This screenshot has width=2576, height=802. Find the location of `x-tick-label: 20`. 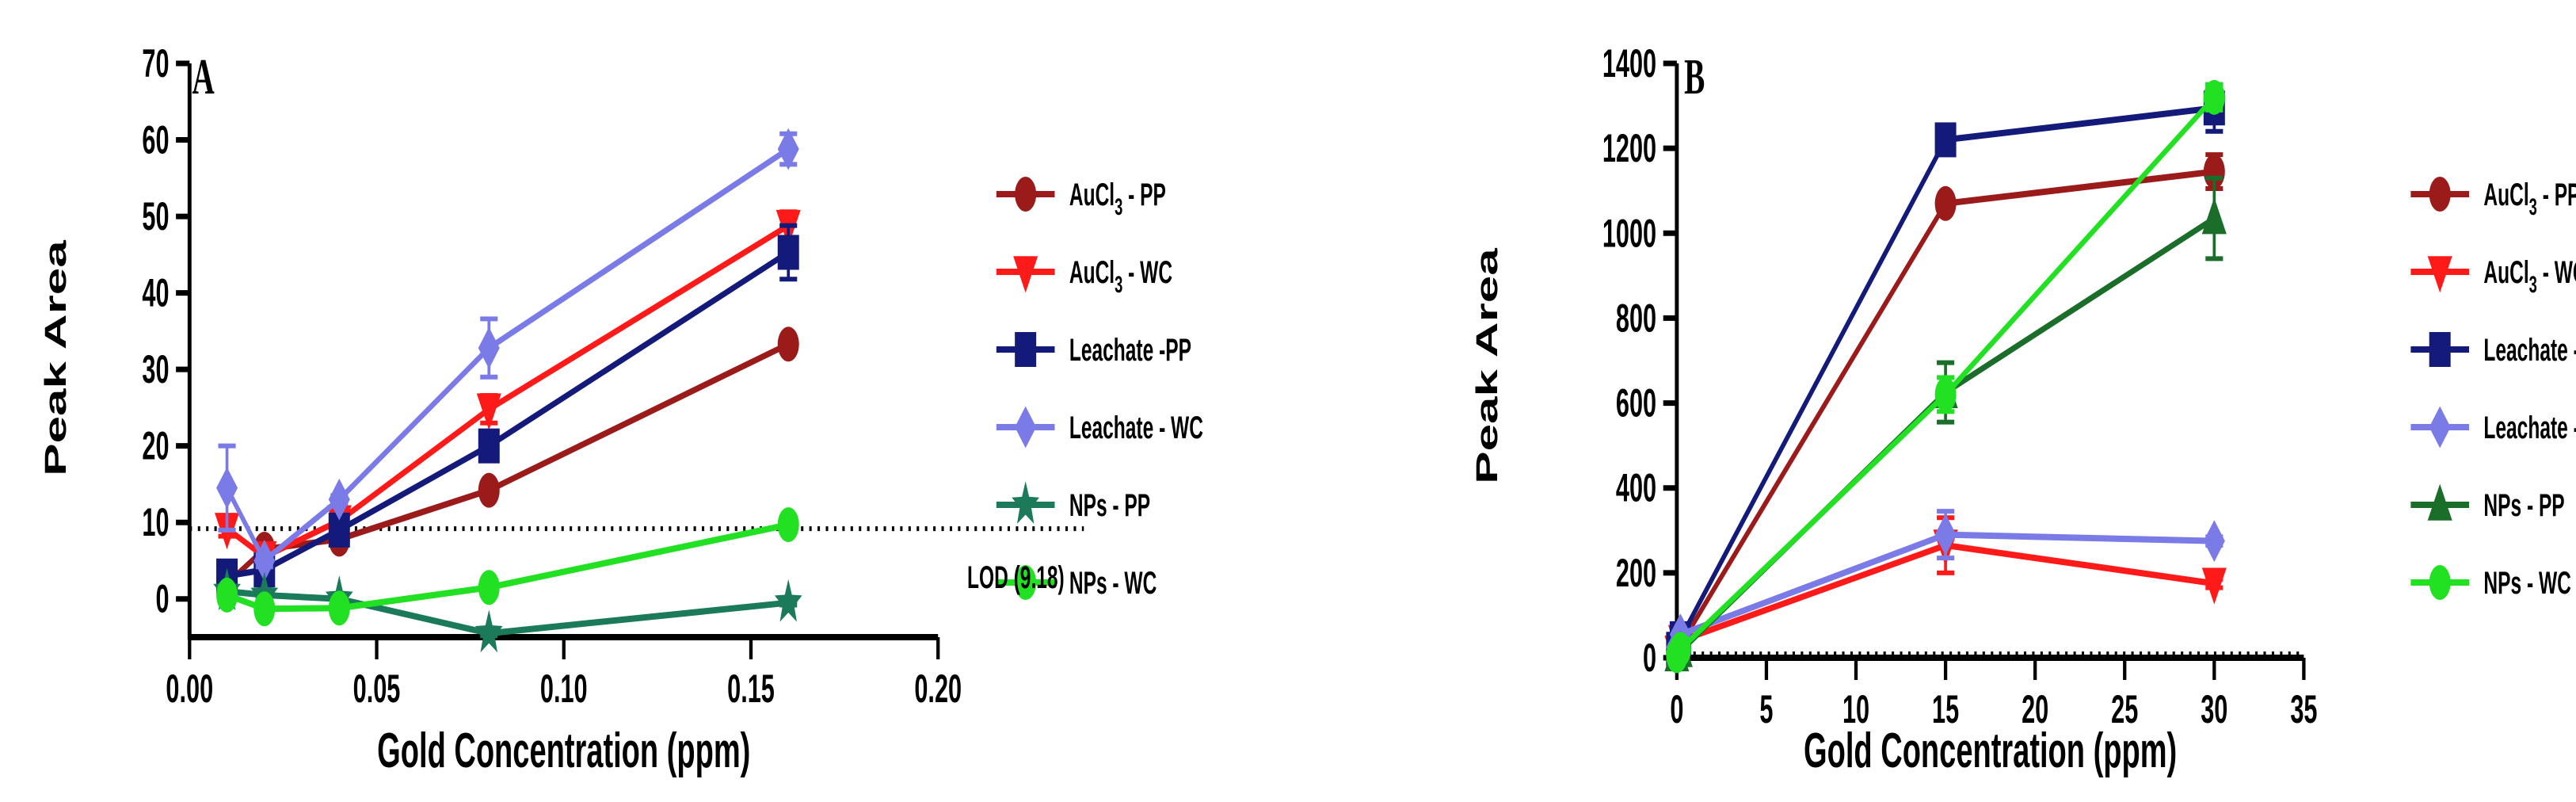

x-tick-label: 20 is located at coordinates (2035, 708).